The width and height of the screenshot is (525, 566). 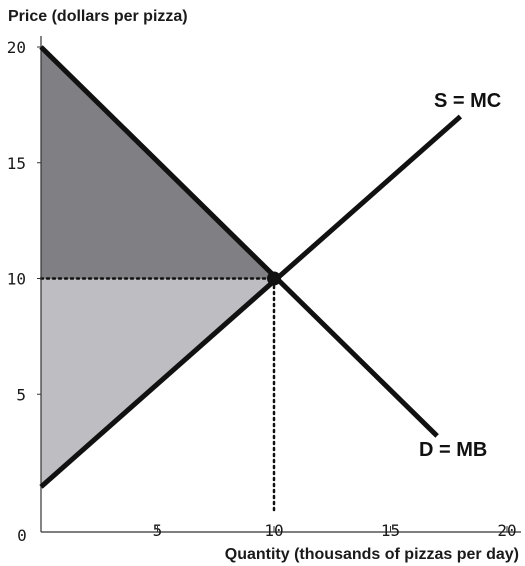 I want to click on y-tick-label: 15, so click(x=16, y=163).